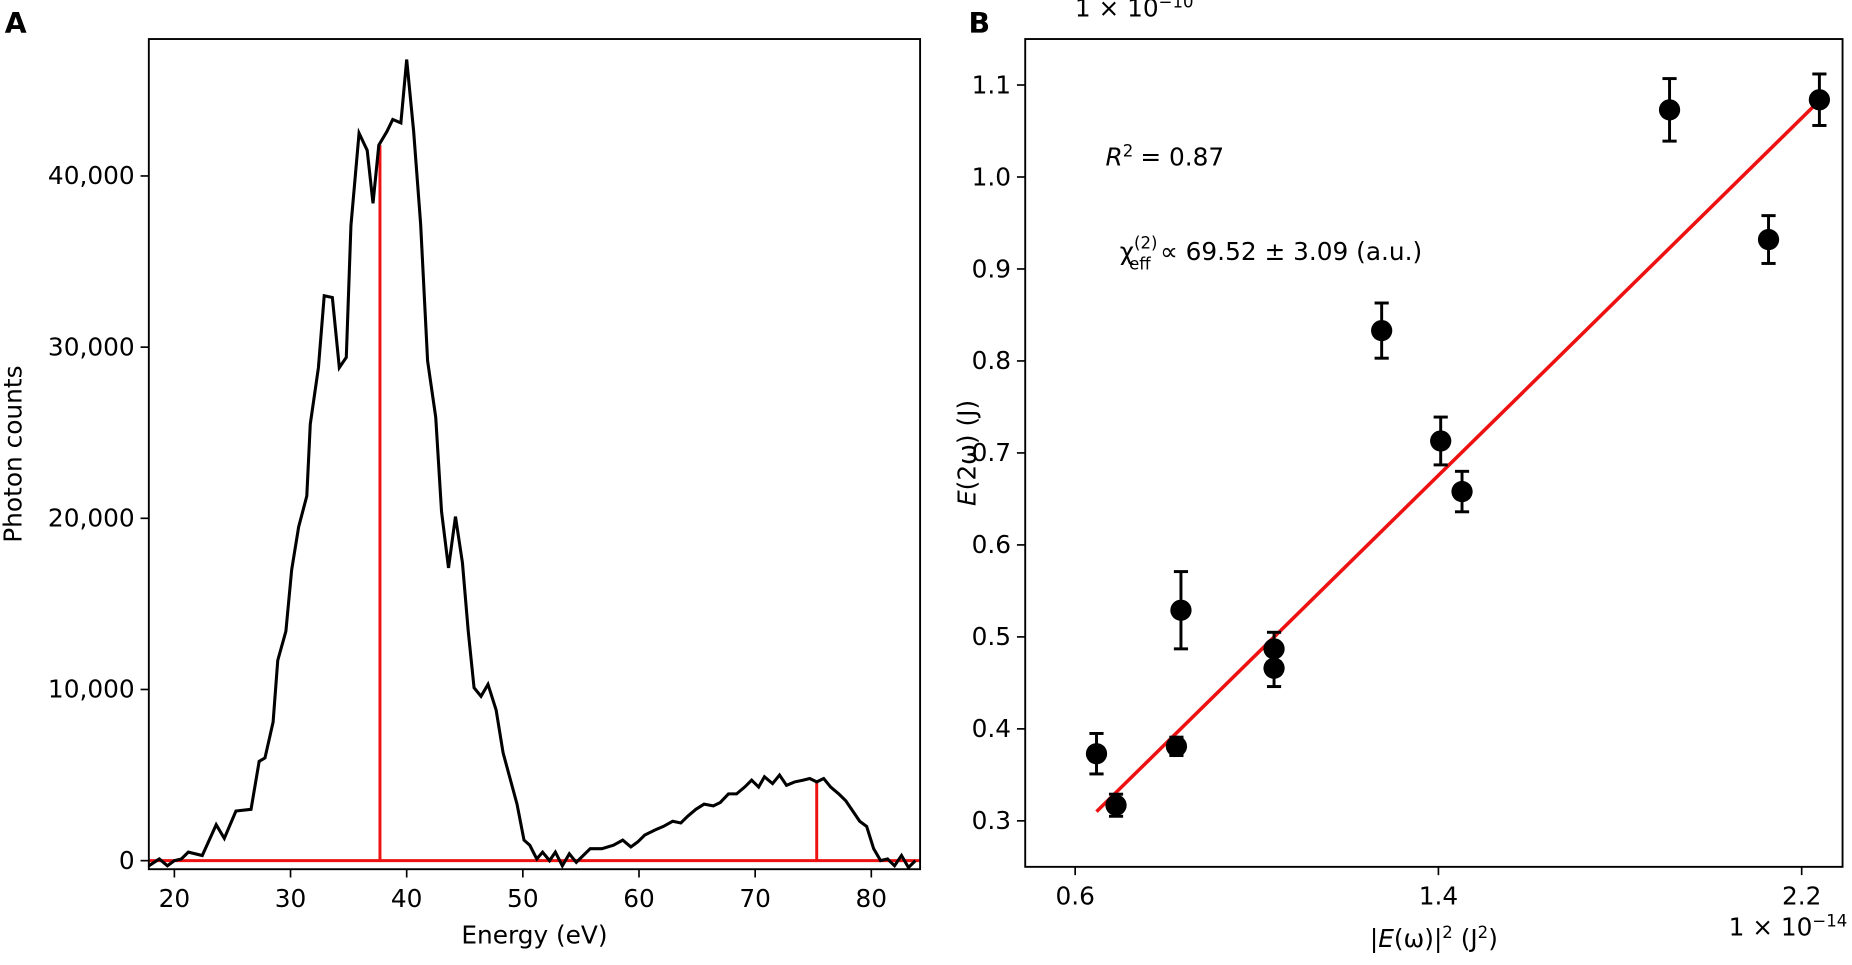 This screenshot has height=965, width=1852. I want to click on y-tick-label: 1.0, so click(991, 176).